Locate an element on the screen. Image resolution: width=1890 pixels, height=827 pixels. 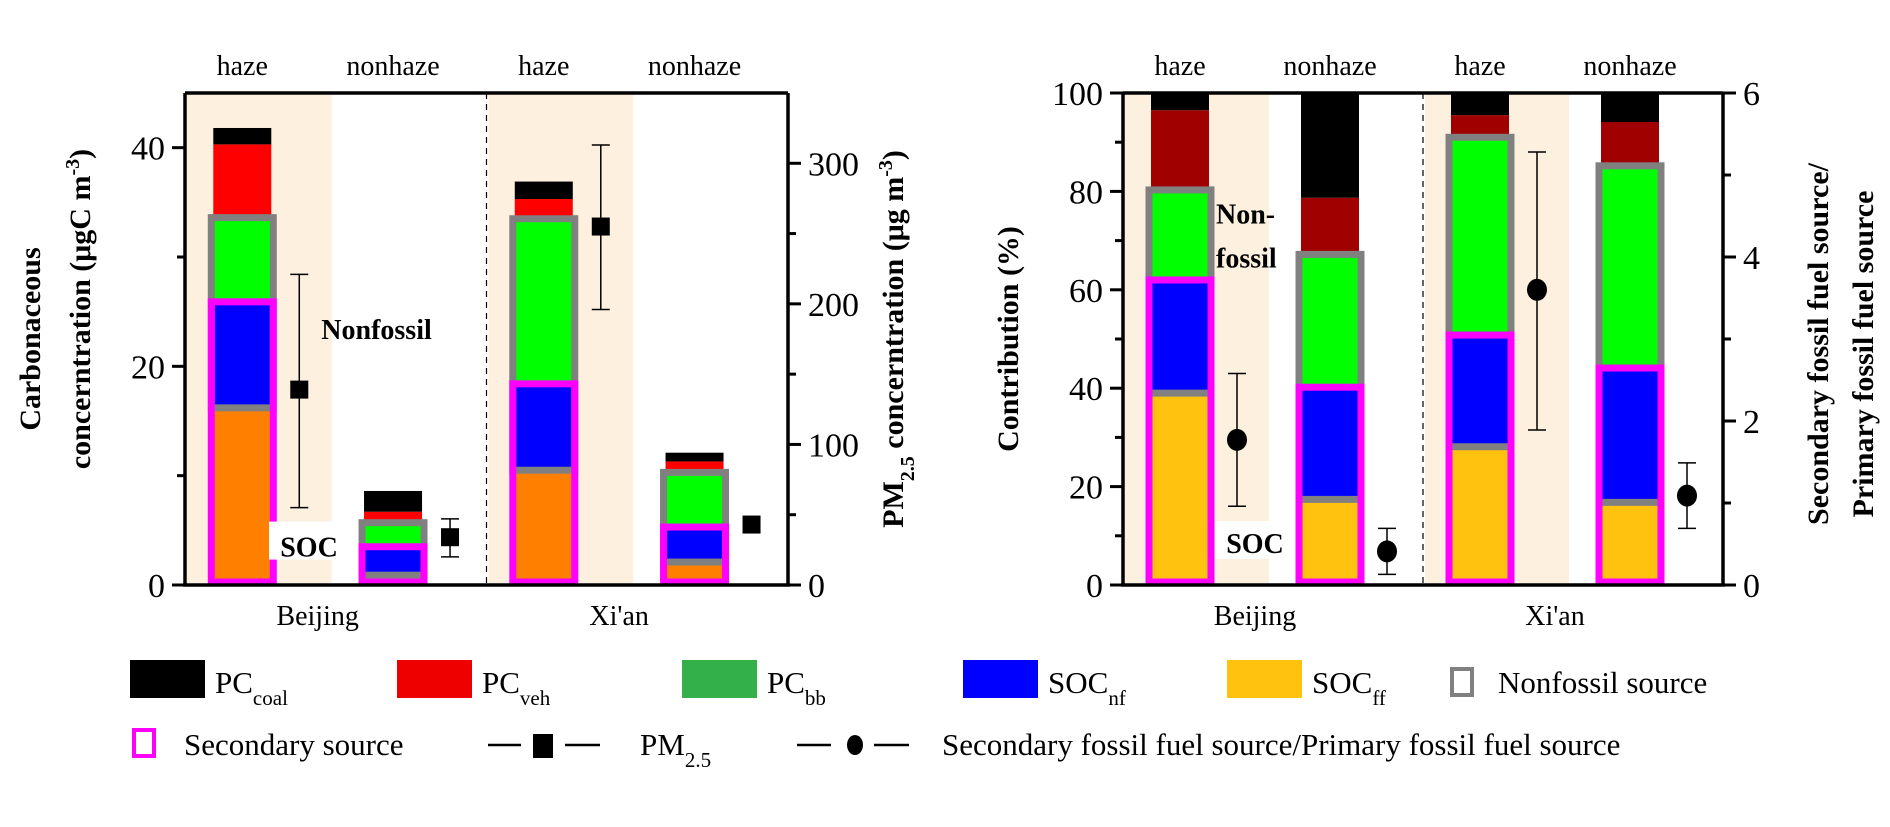
annotation-nonfossil: Nonfossil is located at coordinates (376, 330).